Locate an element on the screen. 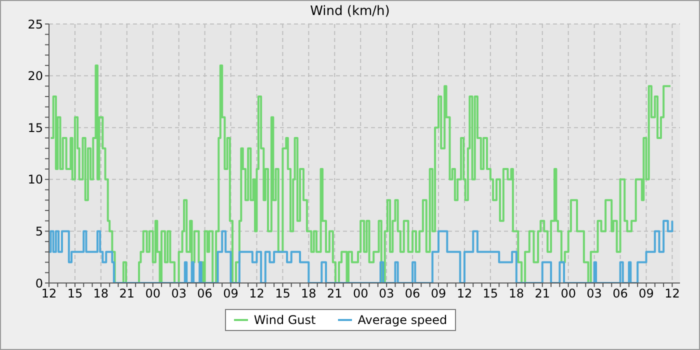  y-tick-label: 5 is located at coordinates (39, 231).